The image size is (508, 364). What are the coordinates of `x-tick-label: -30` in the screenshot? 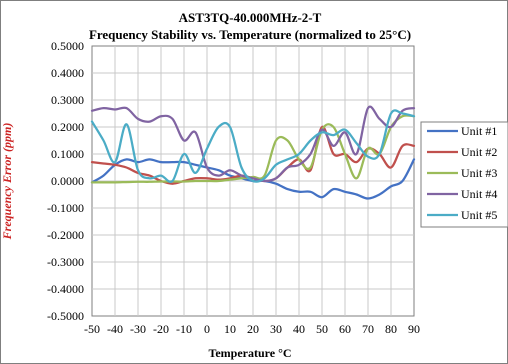 It's located at (138, 329).